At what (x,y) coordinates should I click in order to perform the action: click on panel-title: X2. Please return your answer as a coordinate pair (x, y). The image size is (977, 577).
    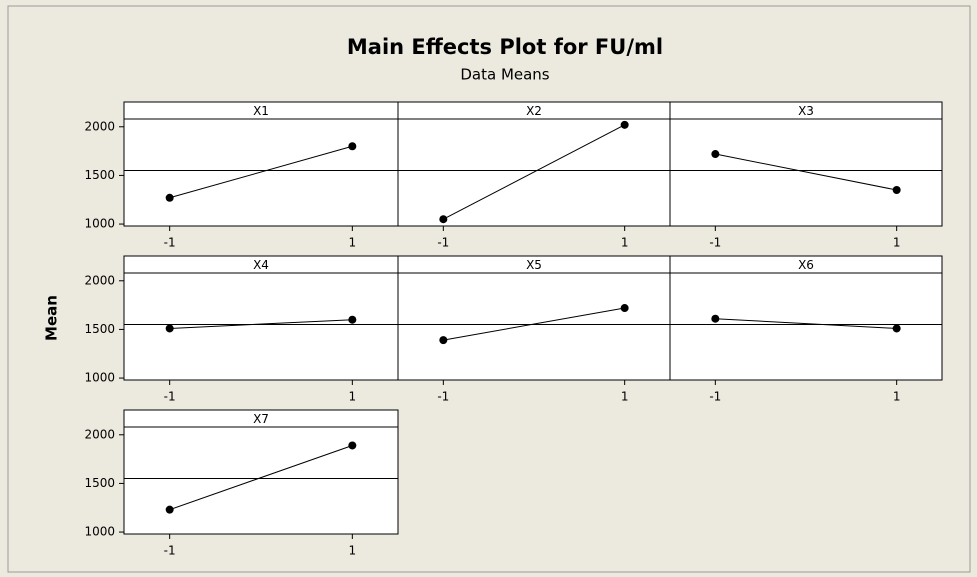
    Looking at the image, I should click on (534, 111).